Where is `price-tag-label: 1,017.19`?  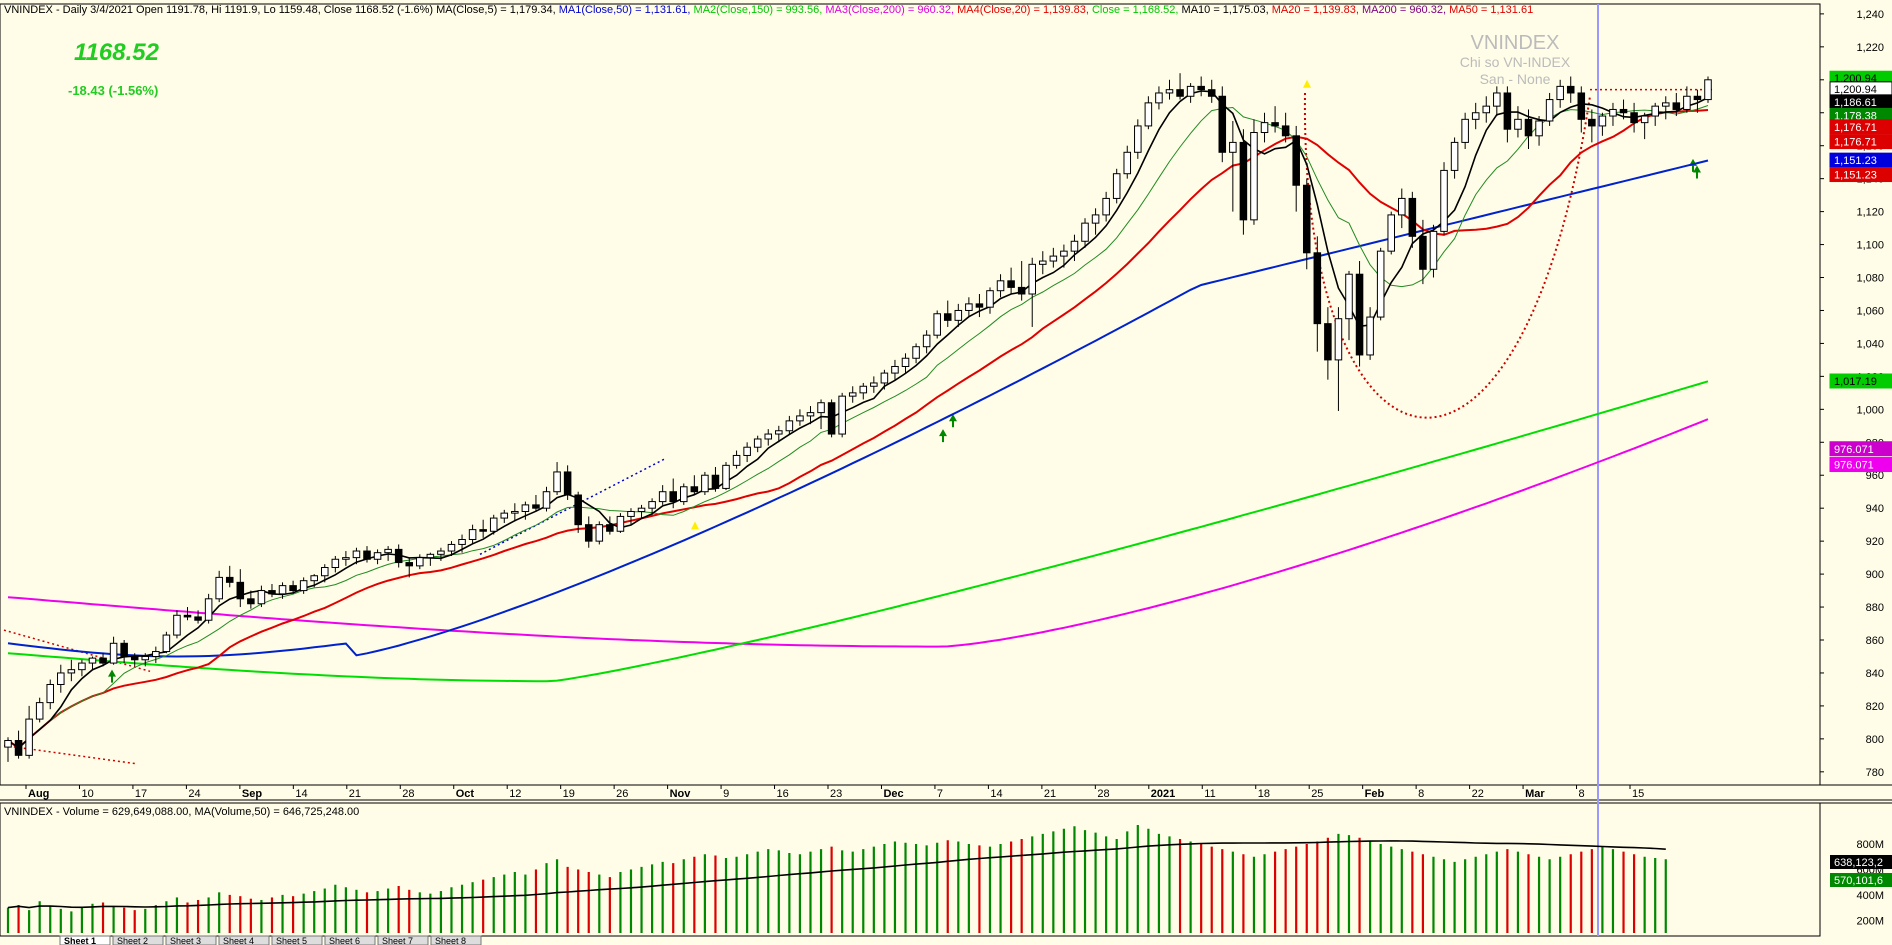
price-tag-label: 1,017.19 is located at coordinates (1855, 382).